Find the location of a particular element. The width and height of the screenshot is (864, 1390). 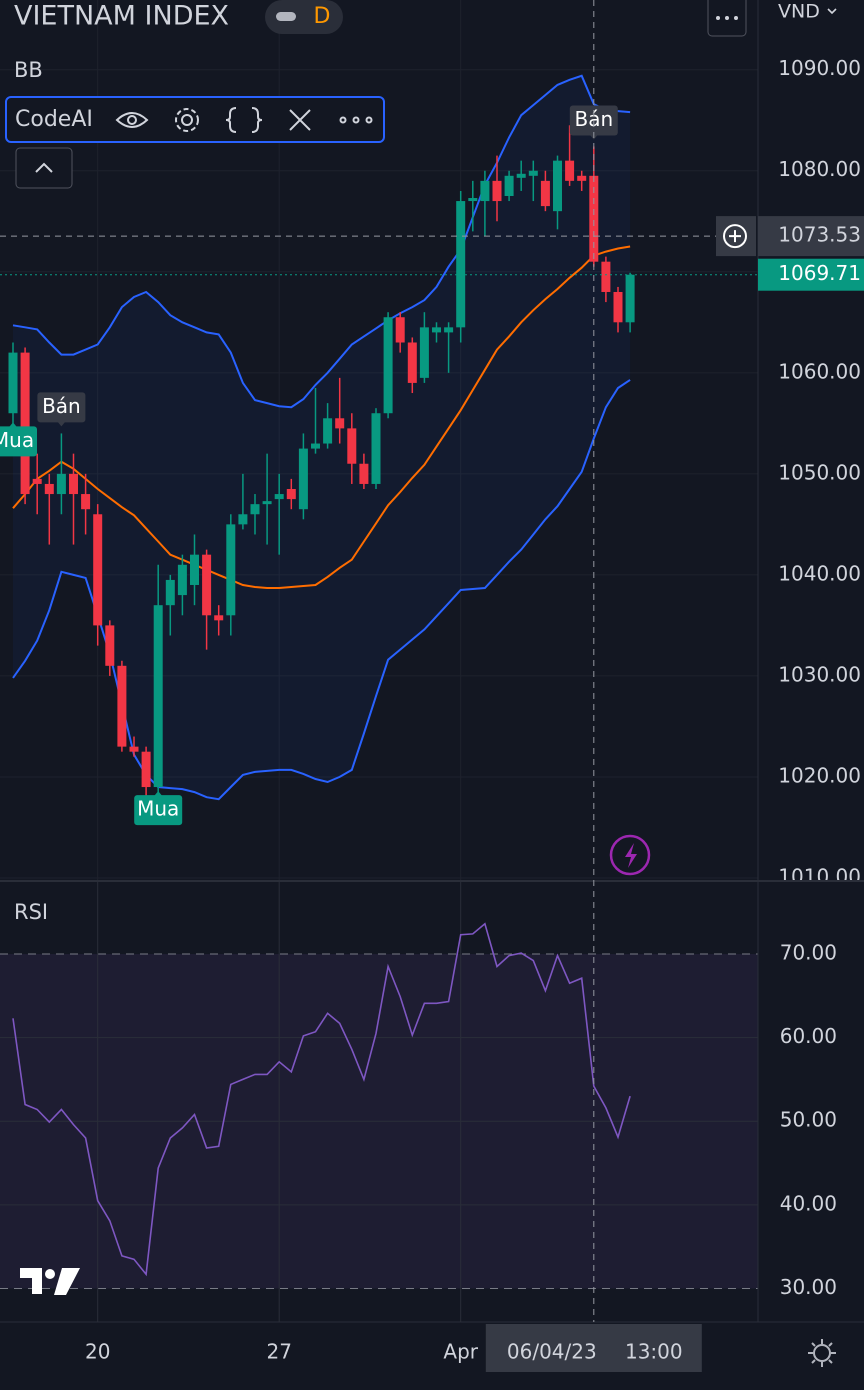

settings-icon is located at coordinates (822, 1353).